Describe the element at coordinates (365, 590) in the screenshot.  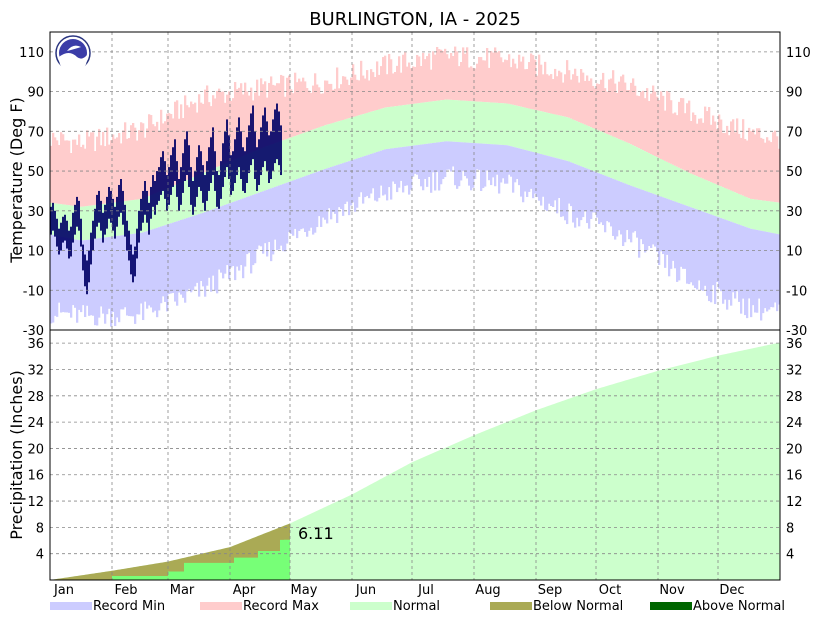
I see `month-tick-label: Jun` at that location.